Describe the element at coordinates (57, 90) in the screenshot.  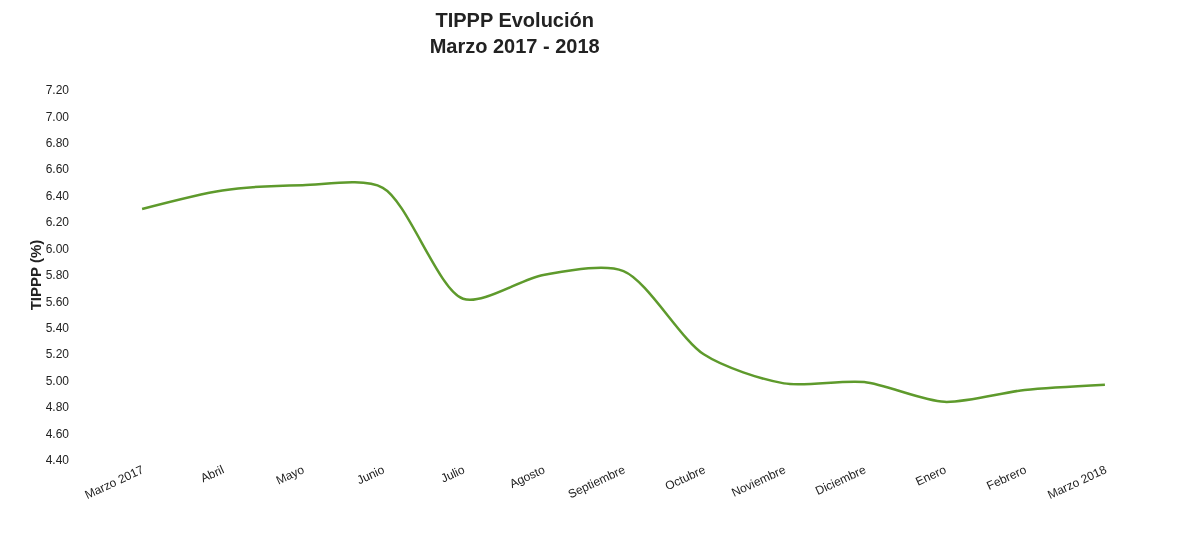
I see `y-tick-label: 7.20` at that location.